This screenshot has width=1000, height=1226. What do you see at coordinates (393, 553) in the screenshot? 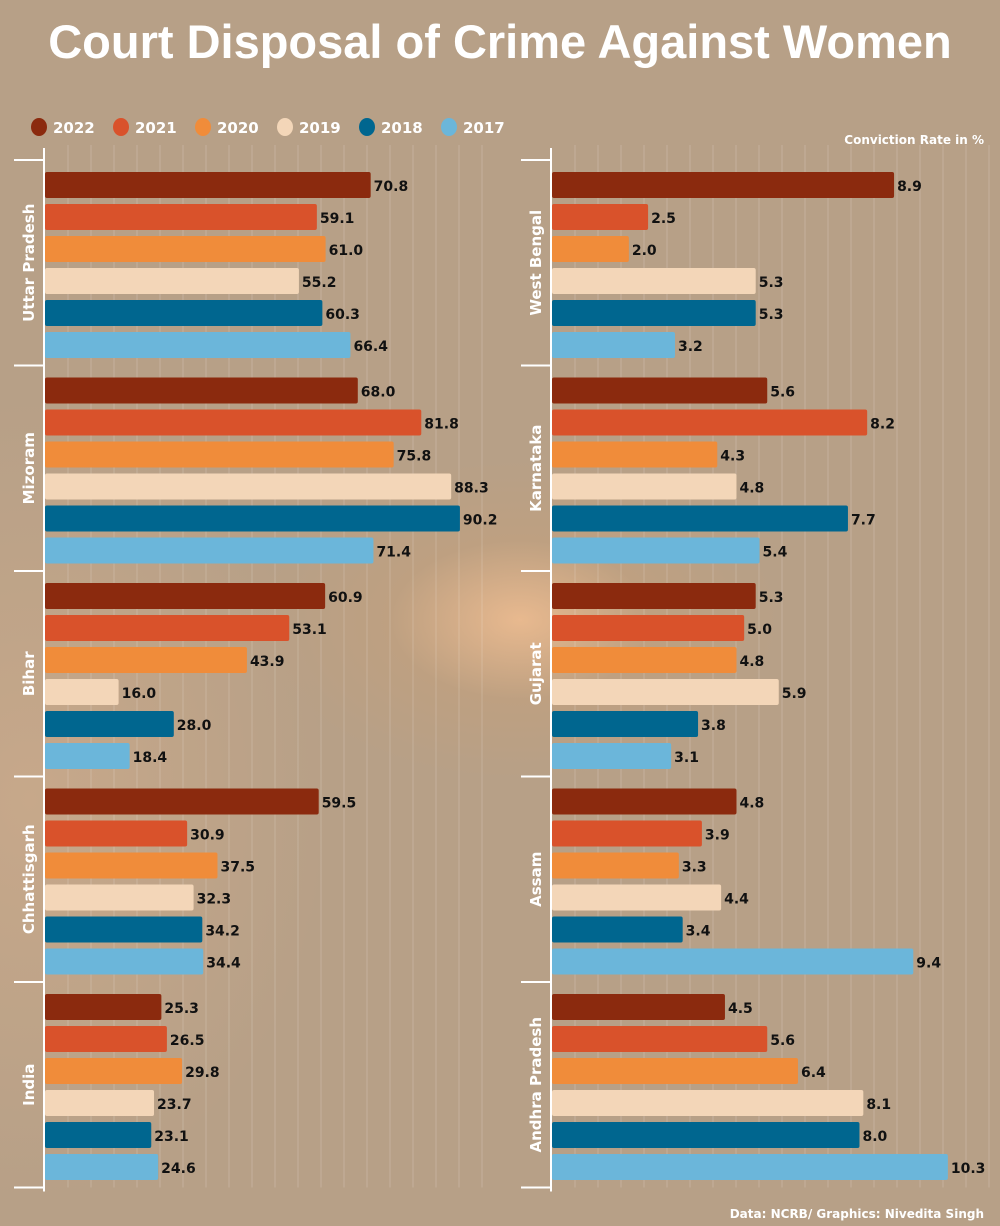
I see `data-label: 71.4` at bounding box center [393, 553].